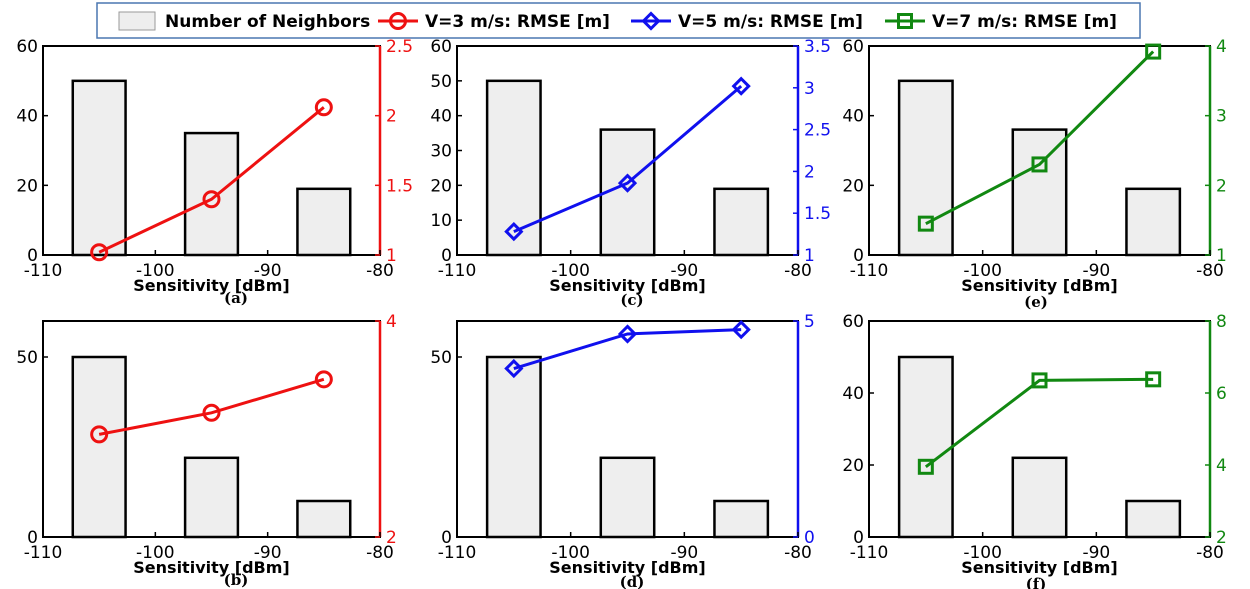 The height and width of the screenshot is (589, 1250). Describe the element at coordinates (441, 221) in the screenshot. I see `y-left-tick-label: 10` at that location.